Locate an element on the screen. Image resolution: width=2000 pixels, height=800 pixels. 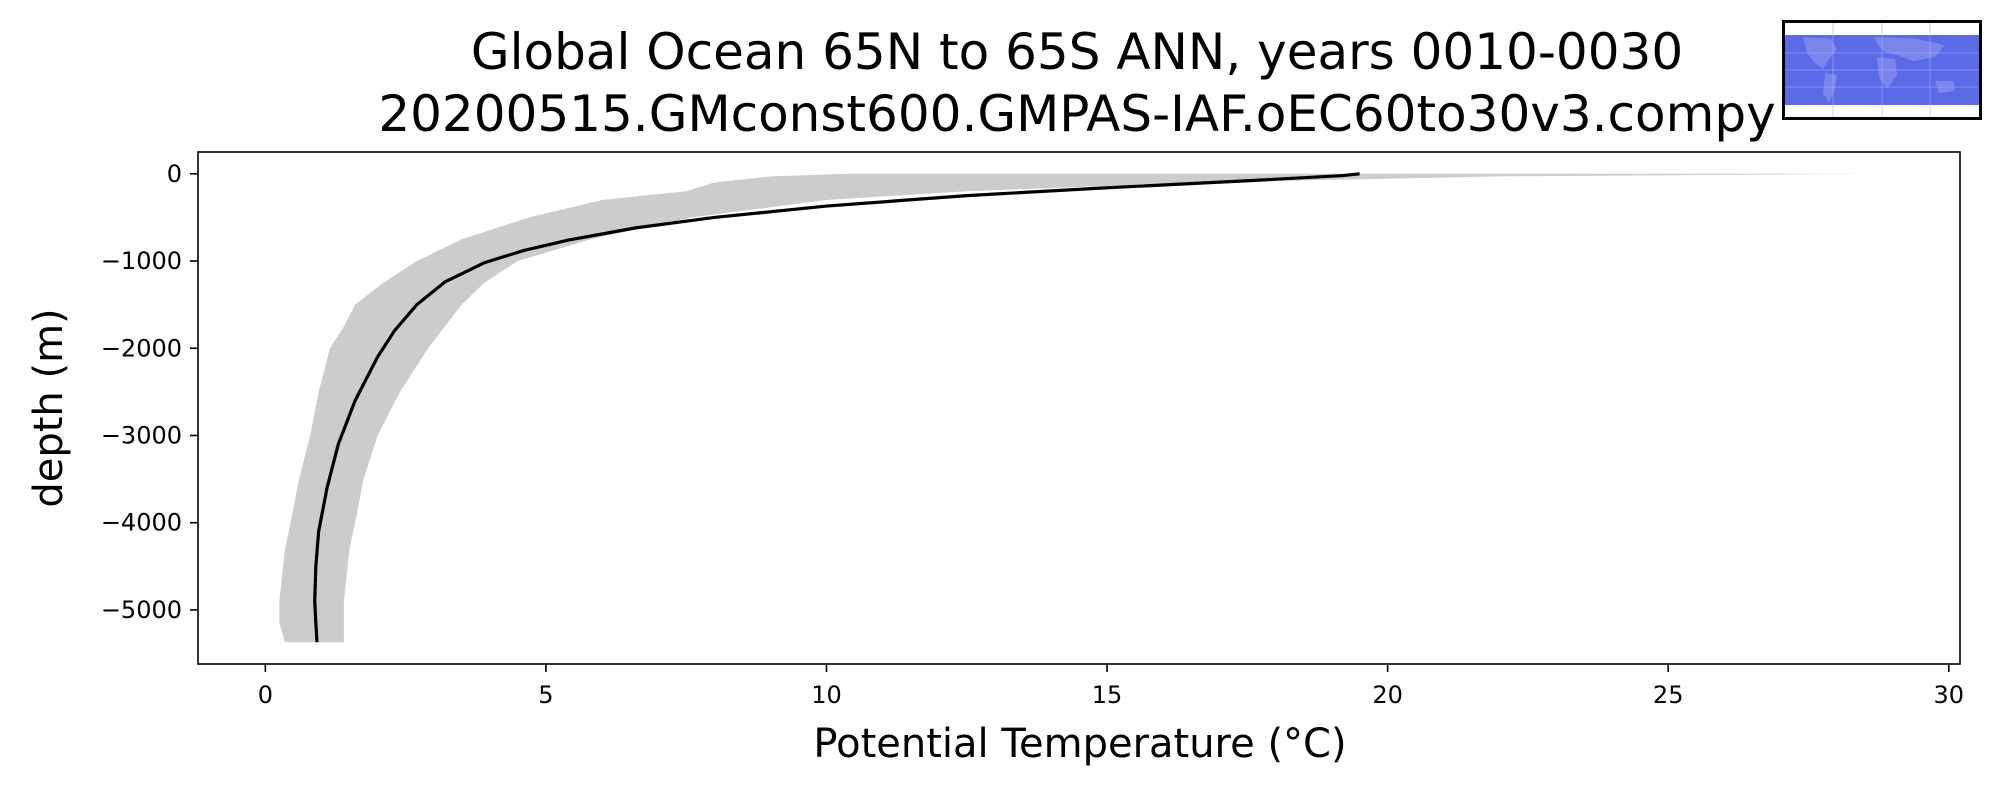
x-tick-label: 15 is located at coordinates (1107, 695).